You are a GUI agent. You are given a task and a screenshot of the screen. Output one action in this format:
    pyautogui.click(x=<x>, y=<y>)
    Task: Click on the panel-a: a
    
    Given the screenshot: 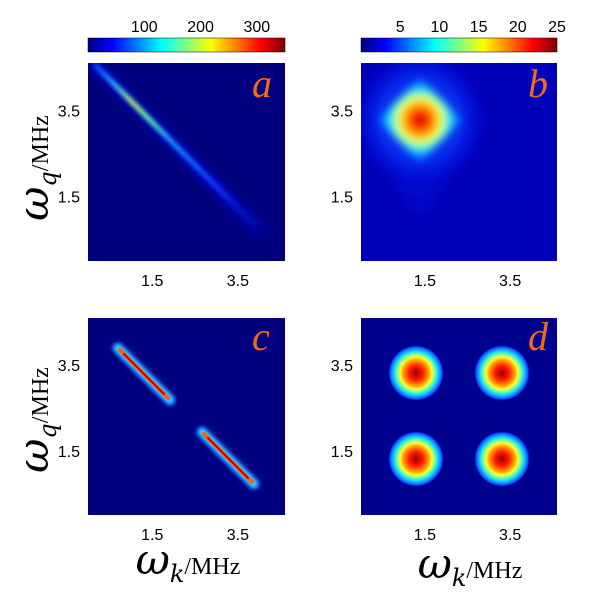 What is the action you would take?
    pyautogui.click(x=186, y=161)
    